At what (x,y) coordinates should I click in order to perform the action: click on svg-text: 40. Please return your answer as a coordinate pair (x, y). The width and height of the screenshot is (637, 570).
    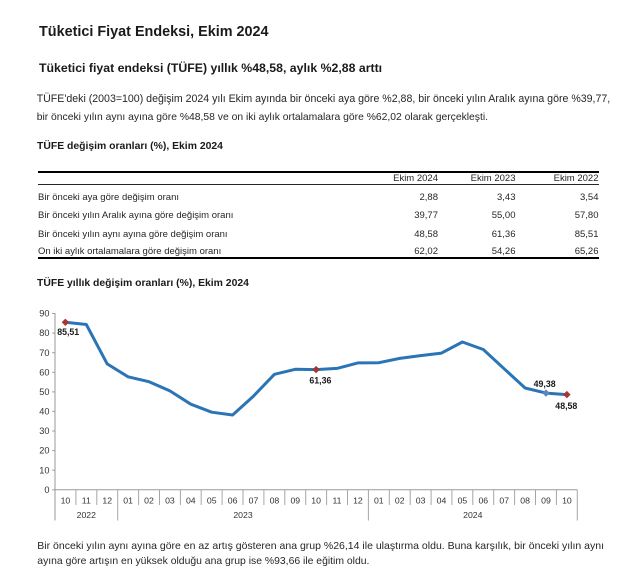
    Looking at the image, I should click on (44, 412).